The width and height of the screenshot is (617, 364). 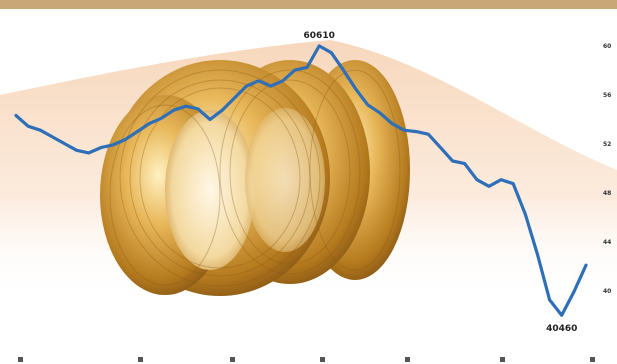 What do you see at coordinates (607, 193) in the screenshot?
I see `y-tick-label: 48` at bounding box center [607, 193].